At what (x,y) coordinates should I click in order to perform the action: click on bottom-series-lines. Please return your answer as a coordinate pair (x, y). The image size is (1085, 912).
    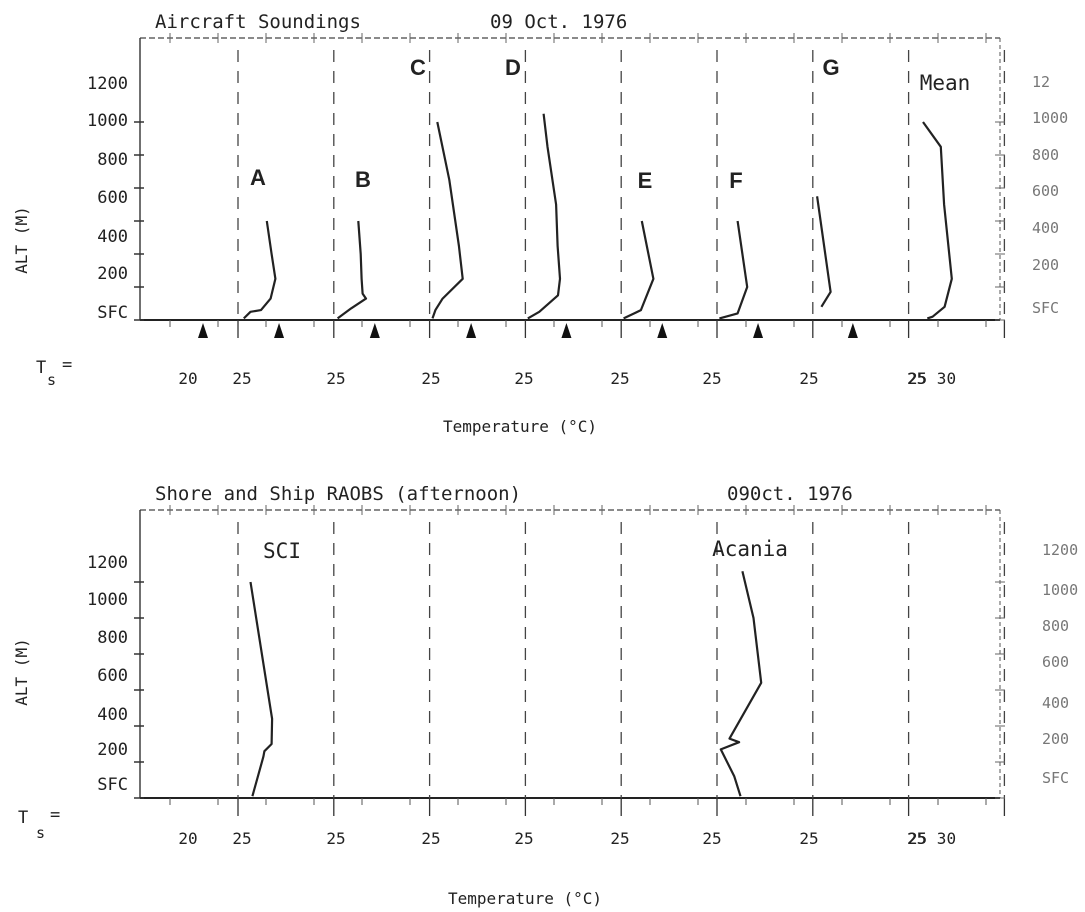
    Looking at the image, I should click on (506, 683).